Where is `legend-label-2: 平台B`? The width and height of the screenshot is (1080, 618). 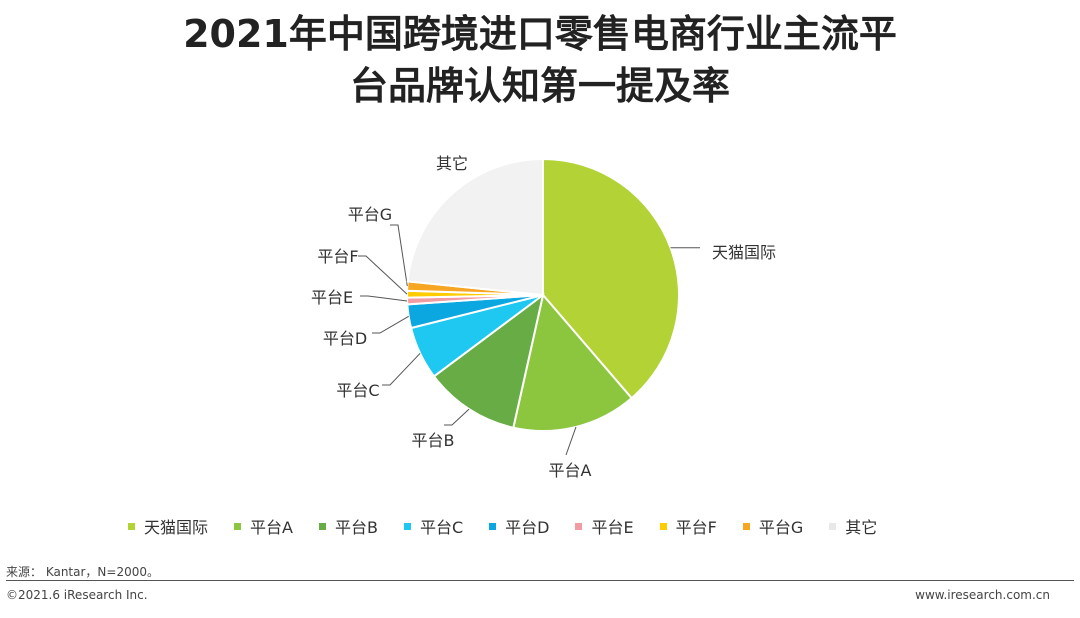 legend-label-2: 平台B is located at coordinates (356, 527).